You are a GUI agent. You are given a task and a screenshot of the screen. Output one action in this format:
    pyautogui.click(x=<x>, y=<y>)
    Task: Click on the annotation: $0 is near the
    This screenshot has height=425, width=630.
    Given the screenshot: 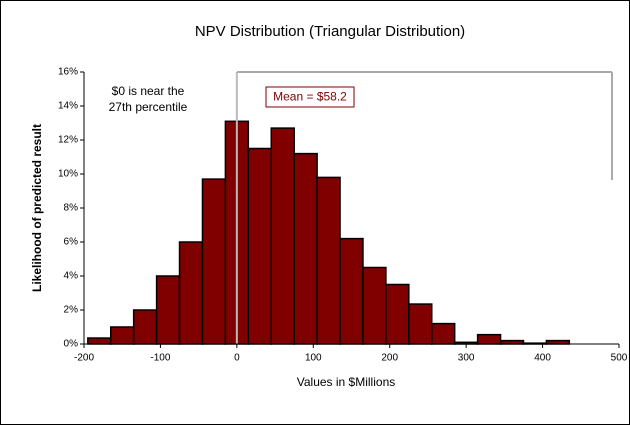 What is the action you would take?
    pyautogui.click(x=148, y=91)
    